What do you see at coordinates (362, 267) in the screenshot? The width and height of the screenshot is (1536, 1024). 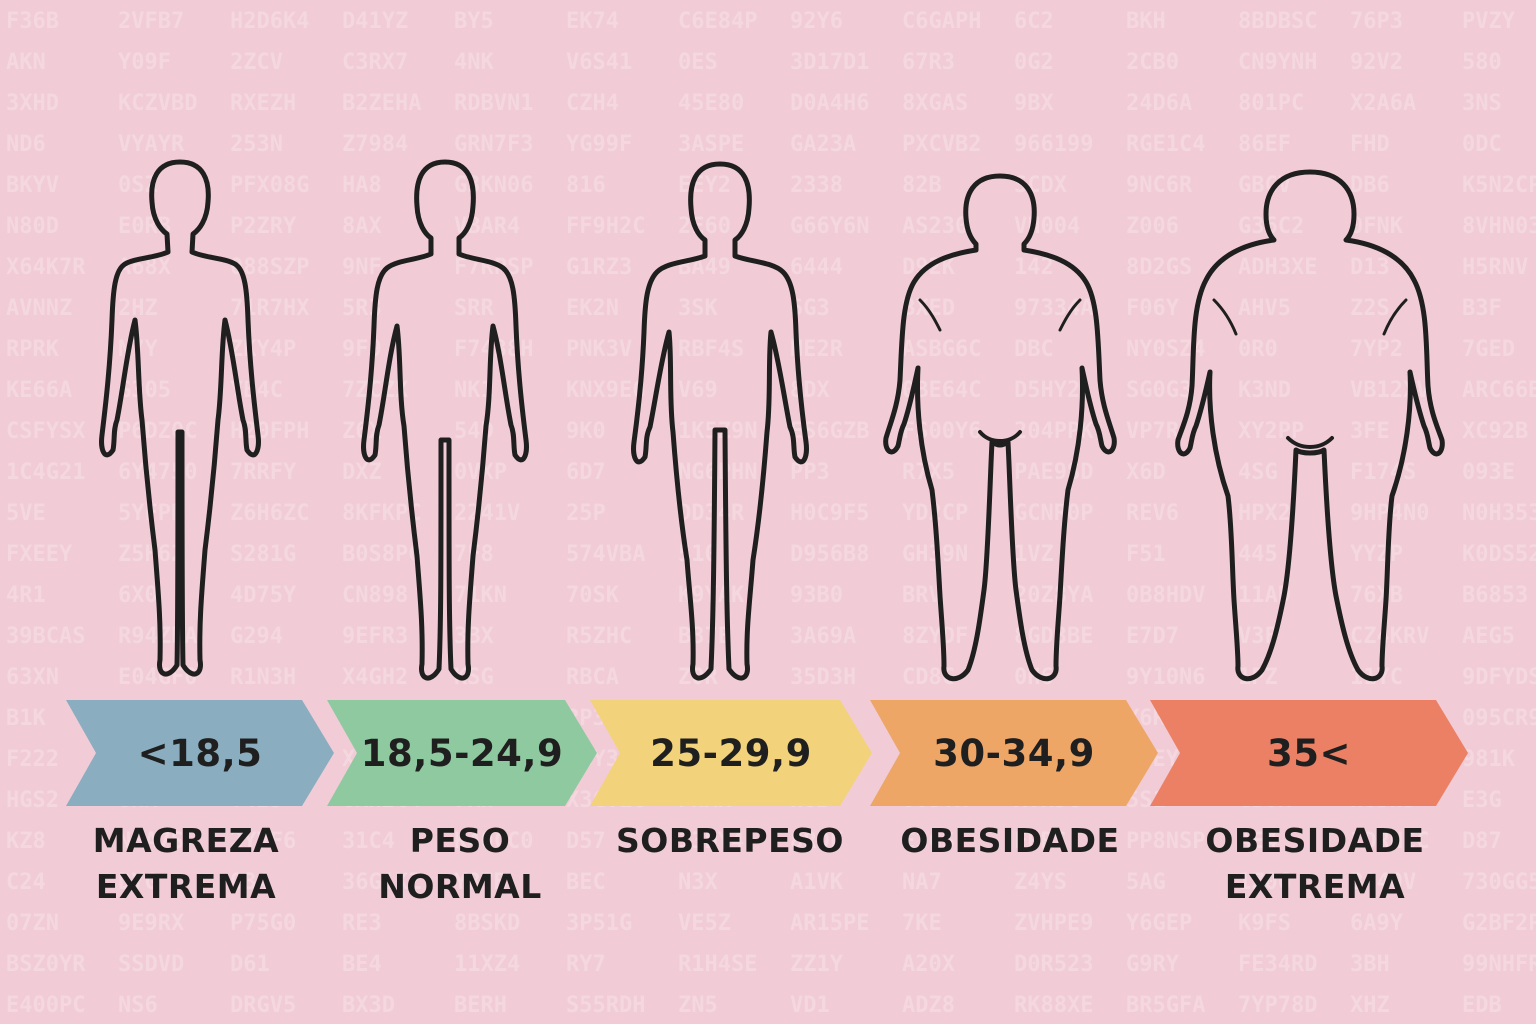 I see `background-glyph: 9NF` at bounding box center [362, 267].